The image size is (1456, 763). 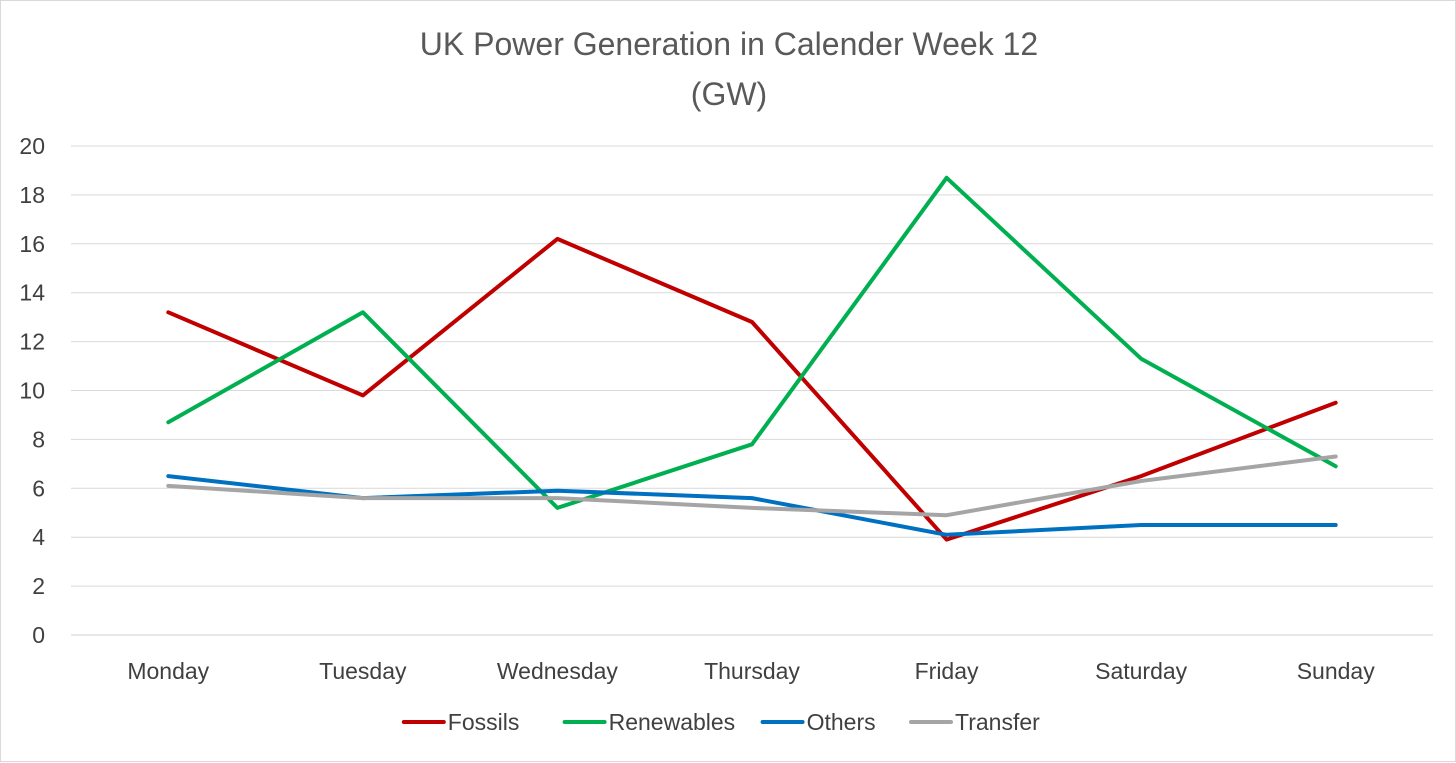 What do you see at coordinates (38, 537) in the screenshot?
I see `y-tick-label: 4` at bounding box center [38, 537].